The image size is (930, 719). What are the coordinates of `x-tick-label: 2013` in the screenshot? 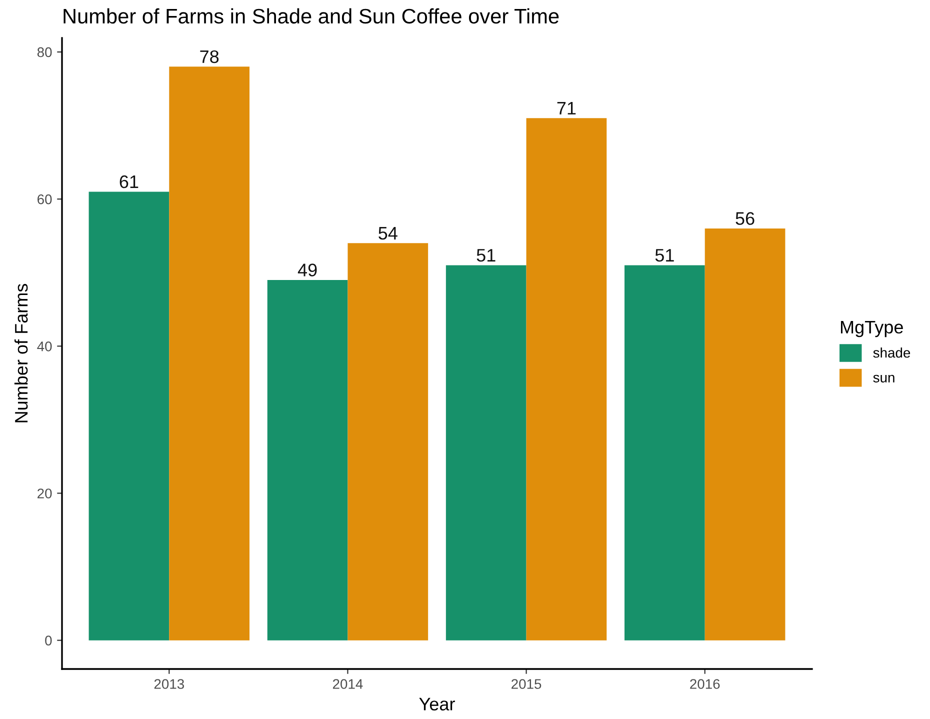 It's located at (169, 684).